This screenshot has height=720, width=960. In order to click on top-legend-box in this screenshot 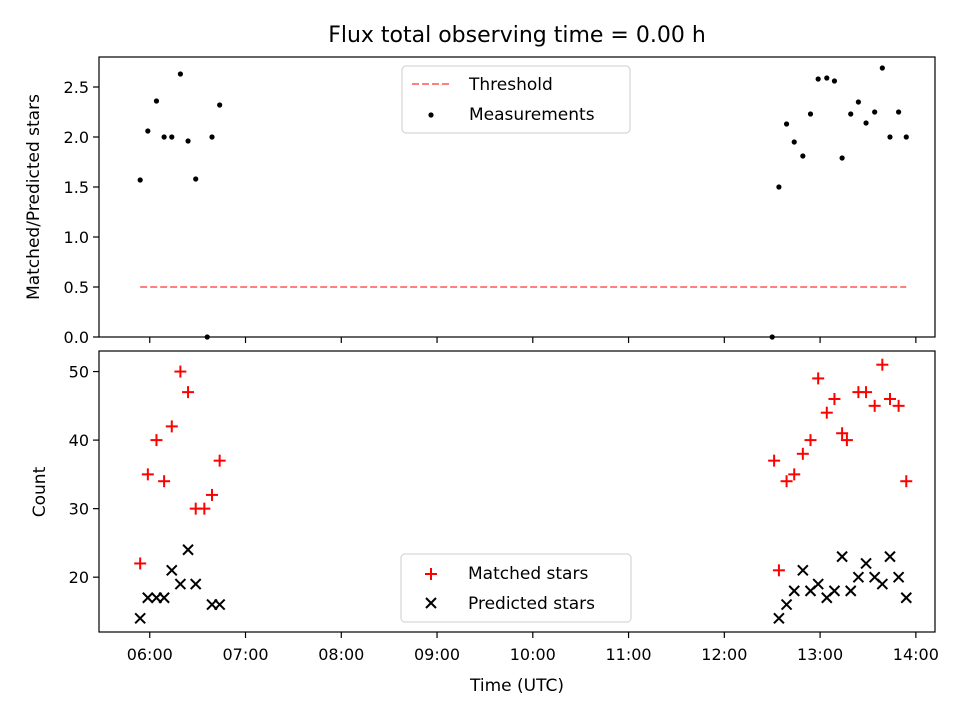, I will do `click(516, 99)`.